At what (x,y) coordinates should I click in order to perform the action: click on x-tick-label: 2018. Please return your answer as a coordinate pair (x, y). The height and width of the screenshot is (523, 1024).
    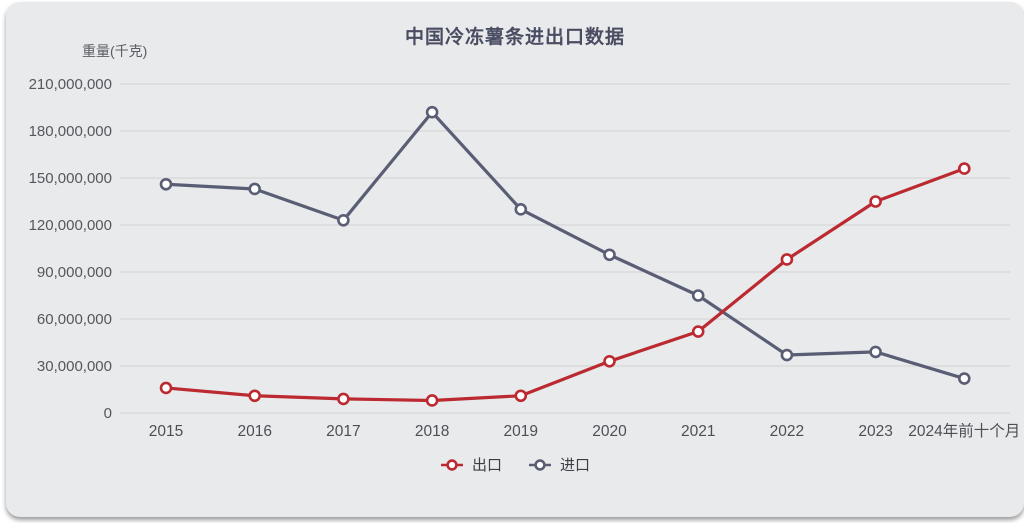
    Looking at the image, I should click on (432, 431).